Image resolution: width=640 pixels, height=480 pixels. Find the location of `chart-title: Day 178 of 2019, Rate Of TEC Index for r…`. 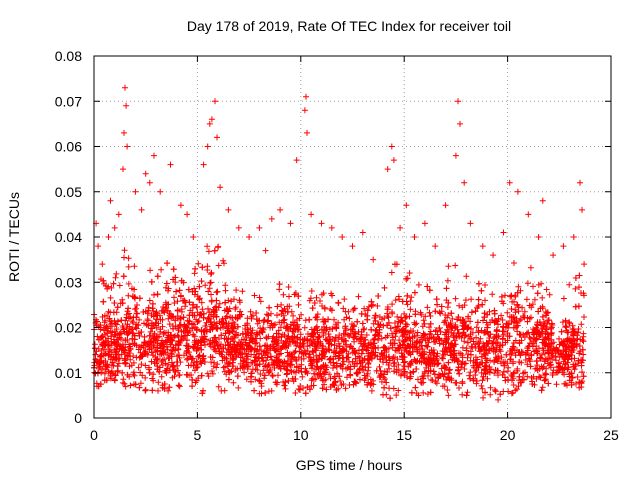

chart-title: Day 178 of 2019, Rate Of TEC Index for r… is located at coordinates (349, 26).